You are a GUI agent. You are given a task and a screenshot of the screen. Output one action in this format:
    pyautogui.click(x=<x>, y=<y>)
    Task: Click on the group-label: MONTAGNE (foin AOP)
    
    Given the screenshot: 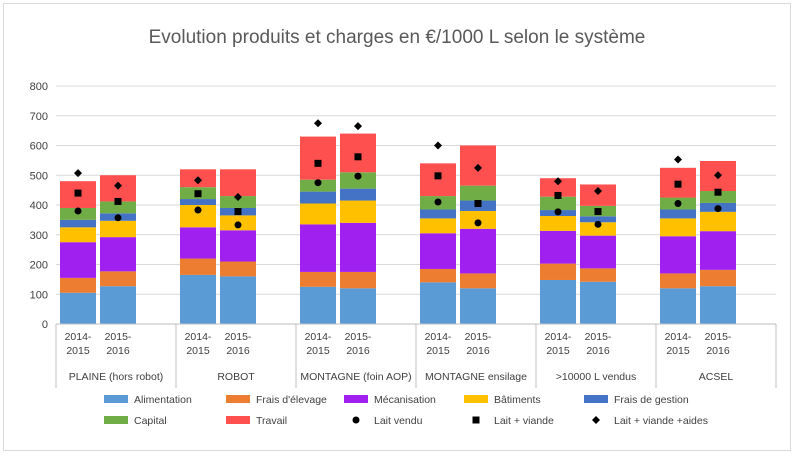 What is the action you would take?
    pyautogui.click(x=355, y=377)
    